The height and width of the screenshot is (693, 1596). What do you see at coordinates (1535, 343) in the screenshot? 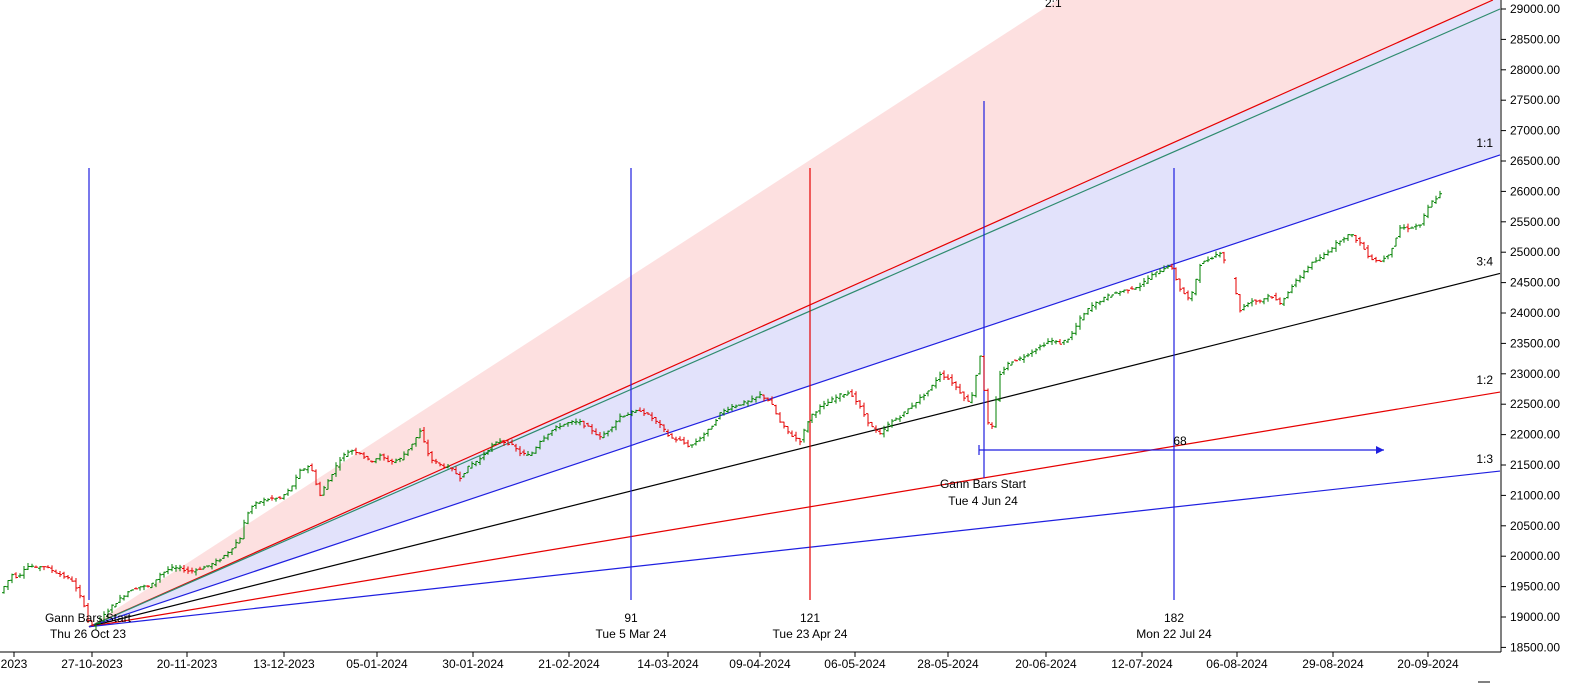
I see `price-tick-label: 23500.00` at bounding box center [1535, 343].